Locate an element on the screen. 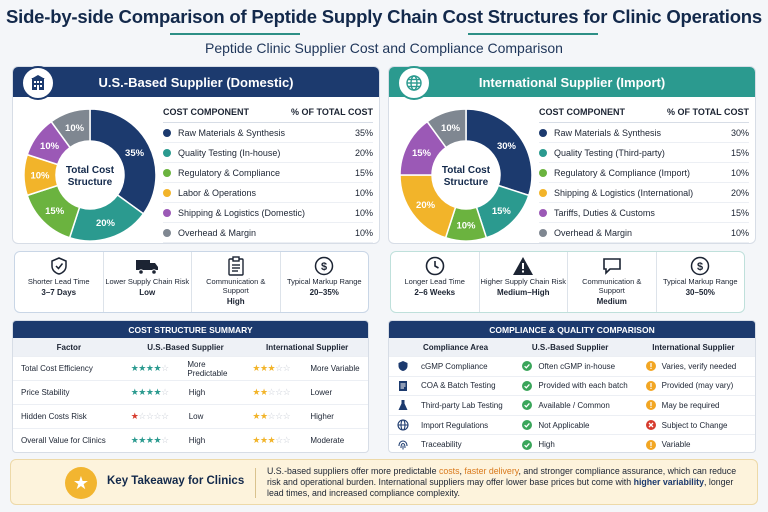 Image resolution: width=768 pixels, height=512 pixels. us-compliance-value: Provided with each batch is located at coordinates (583, 386).